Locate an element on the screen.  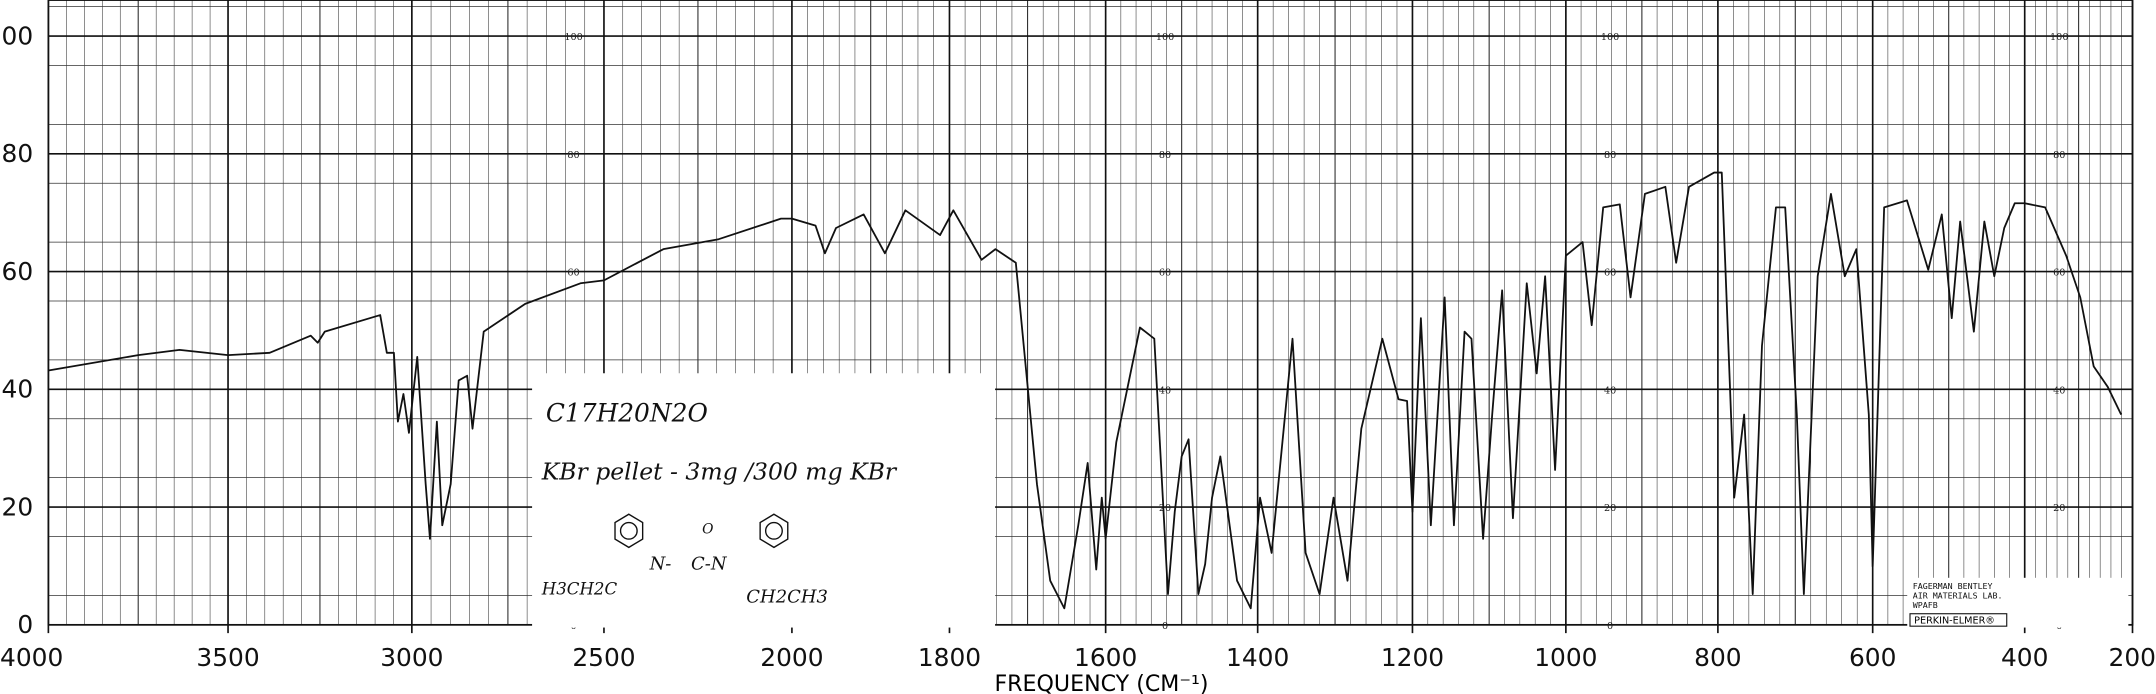
formula: C17H20N2O is located at coordinates (627, 413).